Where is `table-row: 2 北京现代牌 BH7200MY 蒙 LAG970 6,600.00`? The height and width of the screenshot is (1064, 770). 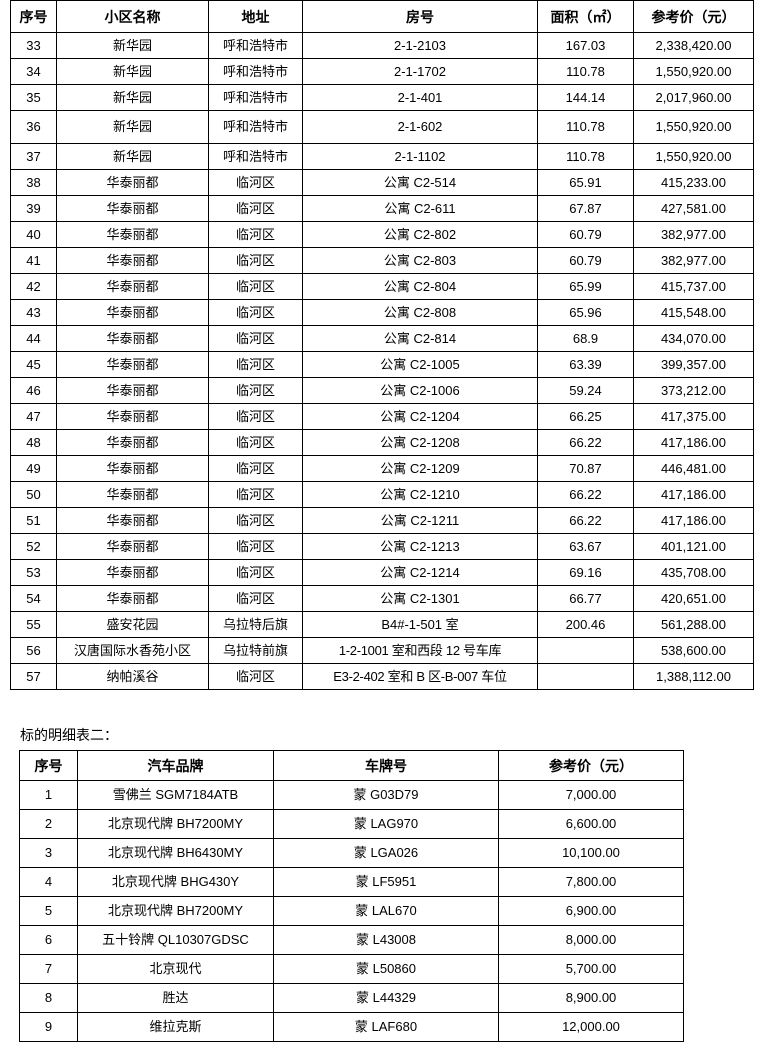 table-row: 2 北京现代牌 BH7200MY 蒙 LAG970 6,600.00 is located at coordinates (351, 824).